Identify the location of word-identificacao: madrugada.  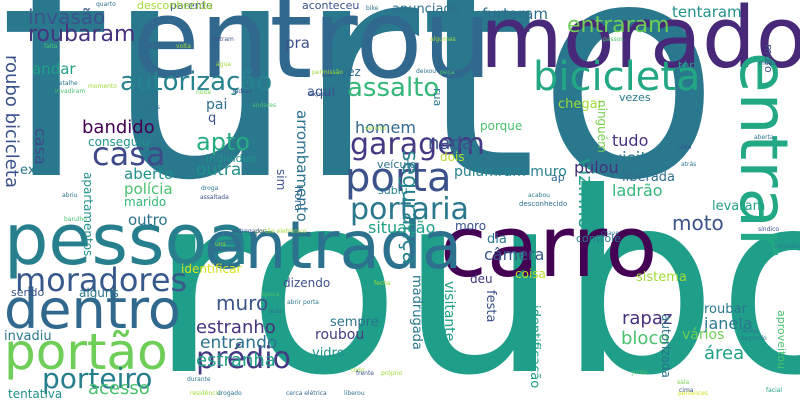
(416, 312).